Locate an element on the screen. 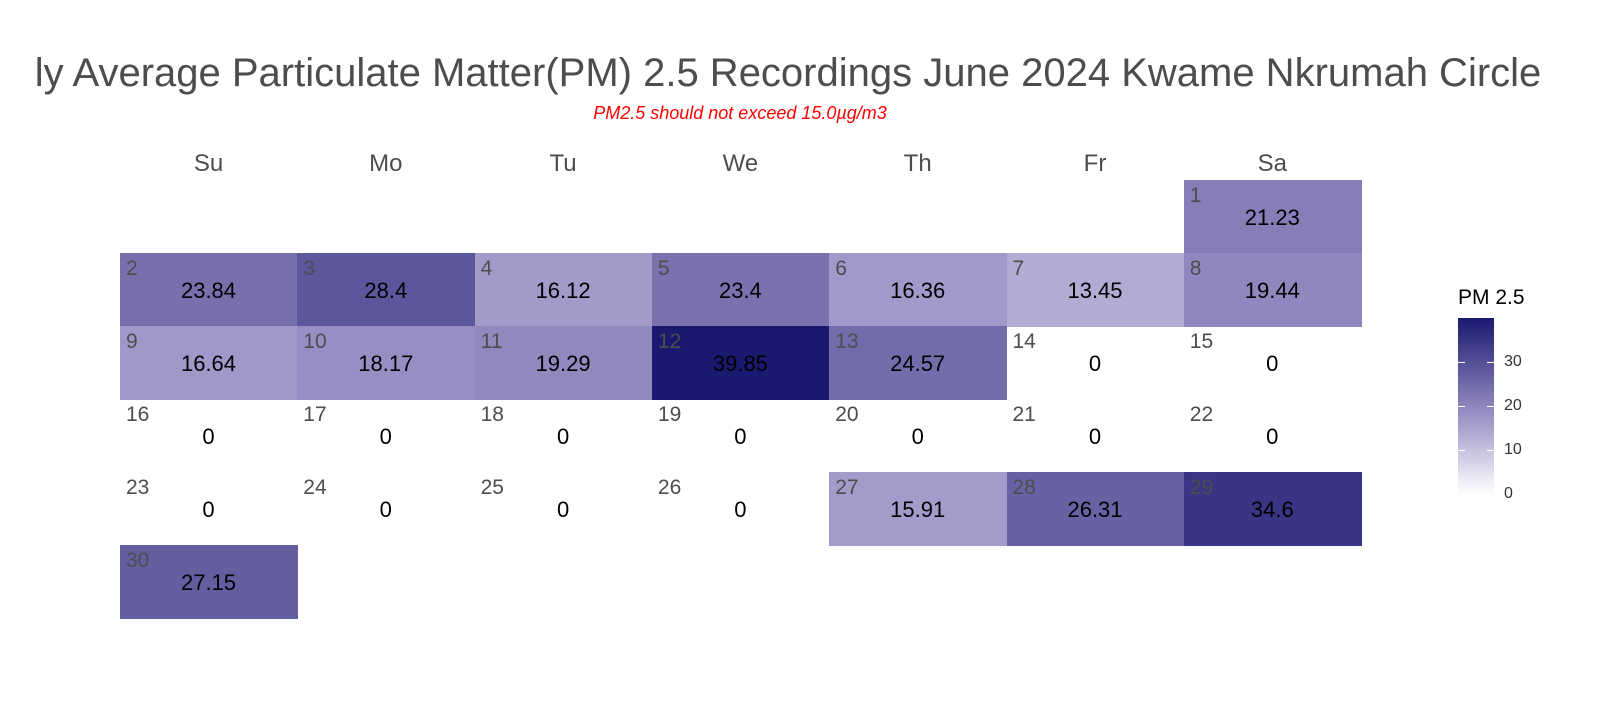 The image size is (1600, 722). day-cell: 13 24.57 is located at coordinates (918, 363).